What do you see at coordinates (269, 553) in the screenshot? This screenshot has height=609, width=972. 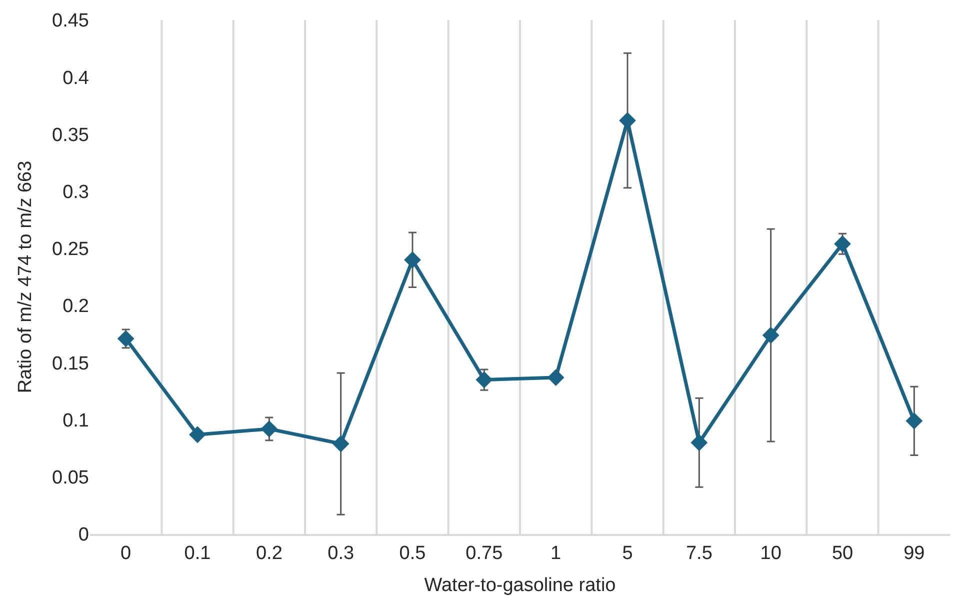 I see `x-tick-label: 0.2` at bounding box center [269, 553].